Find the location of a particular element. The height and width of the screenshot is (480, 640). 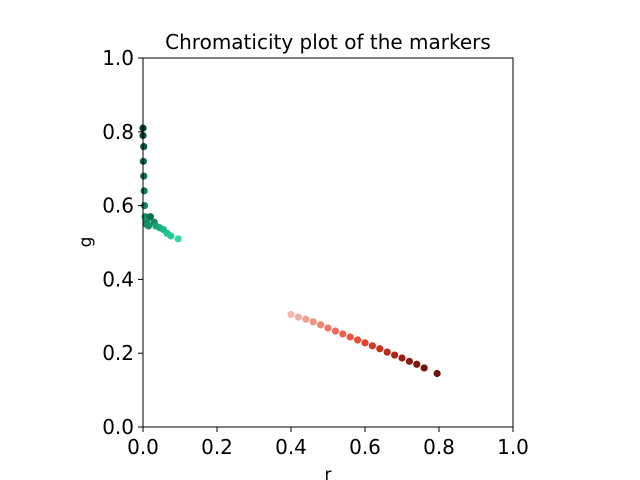

x-axis-label: r is located at coordinates (328, 472).